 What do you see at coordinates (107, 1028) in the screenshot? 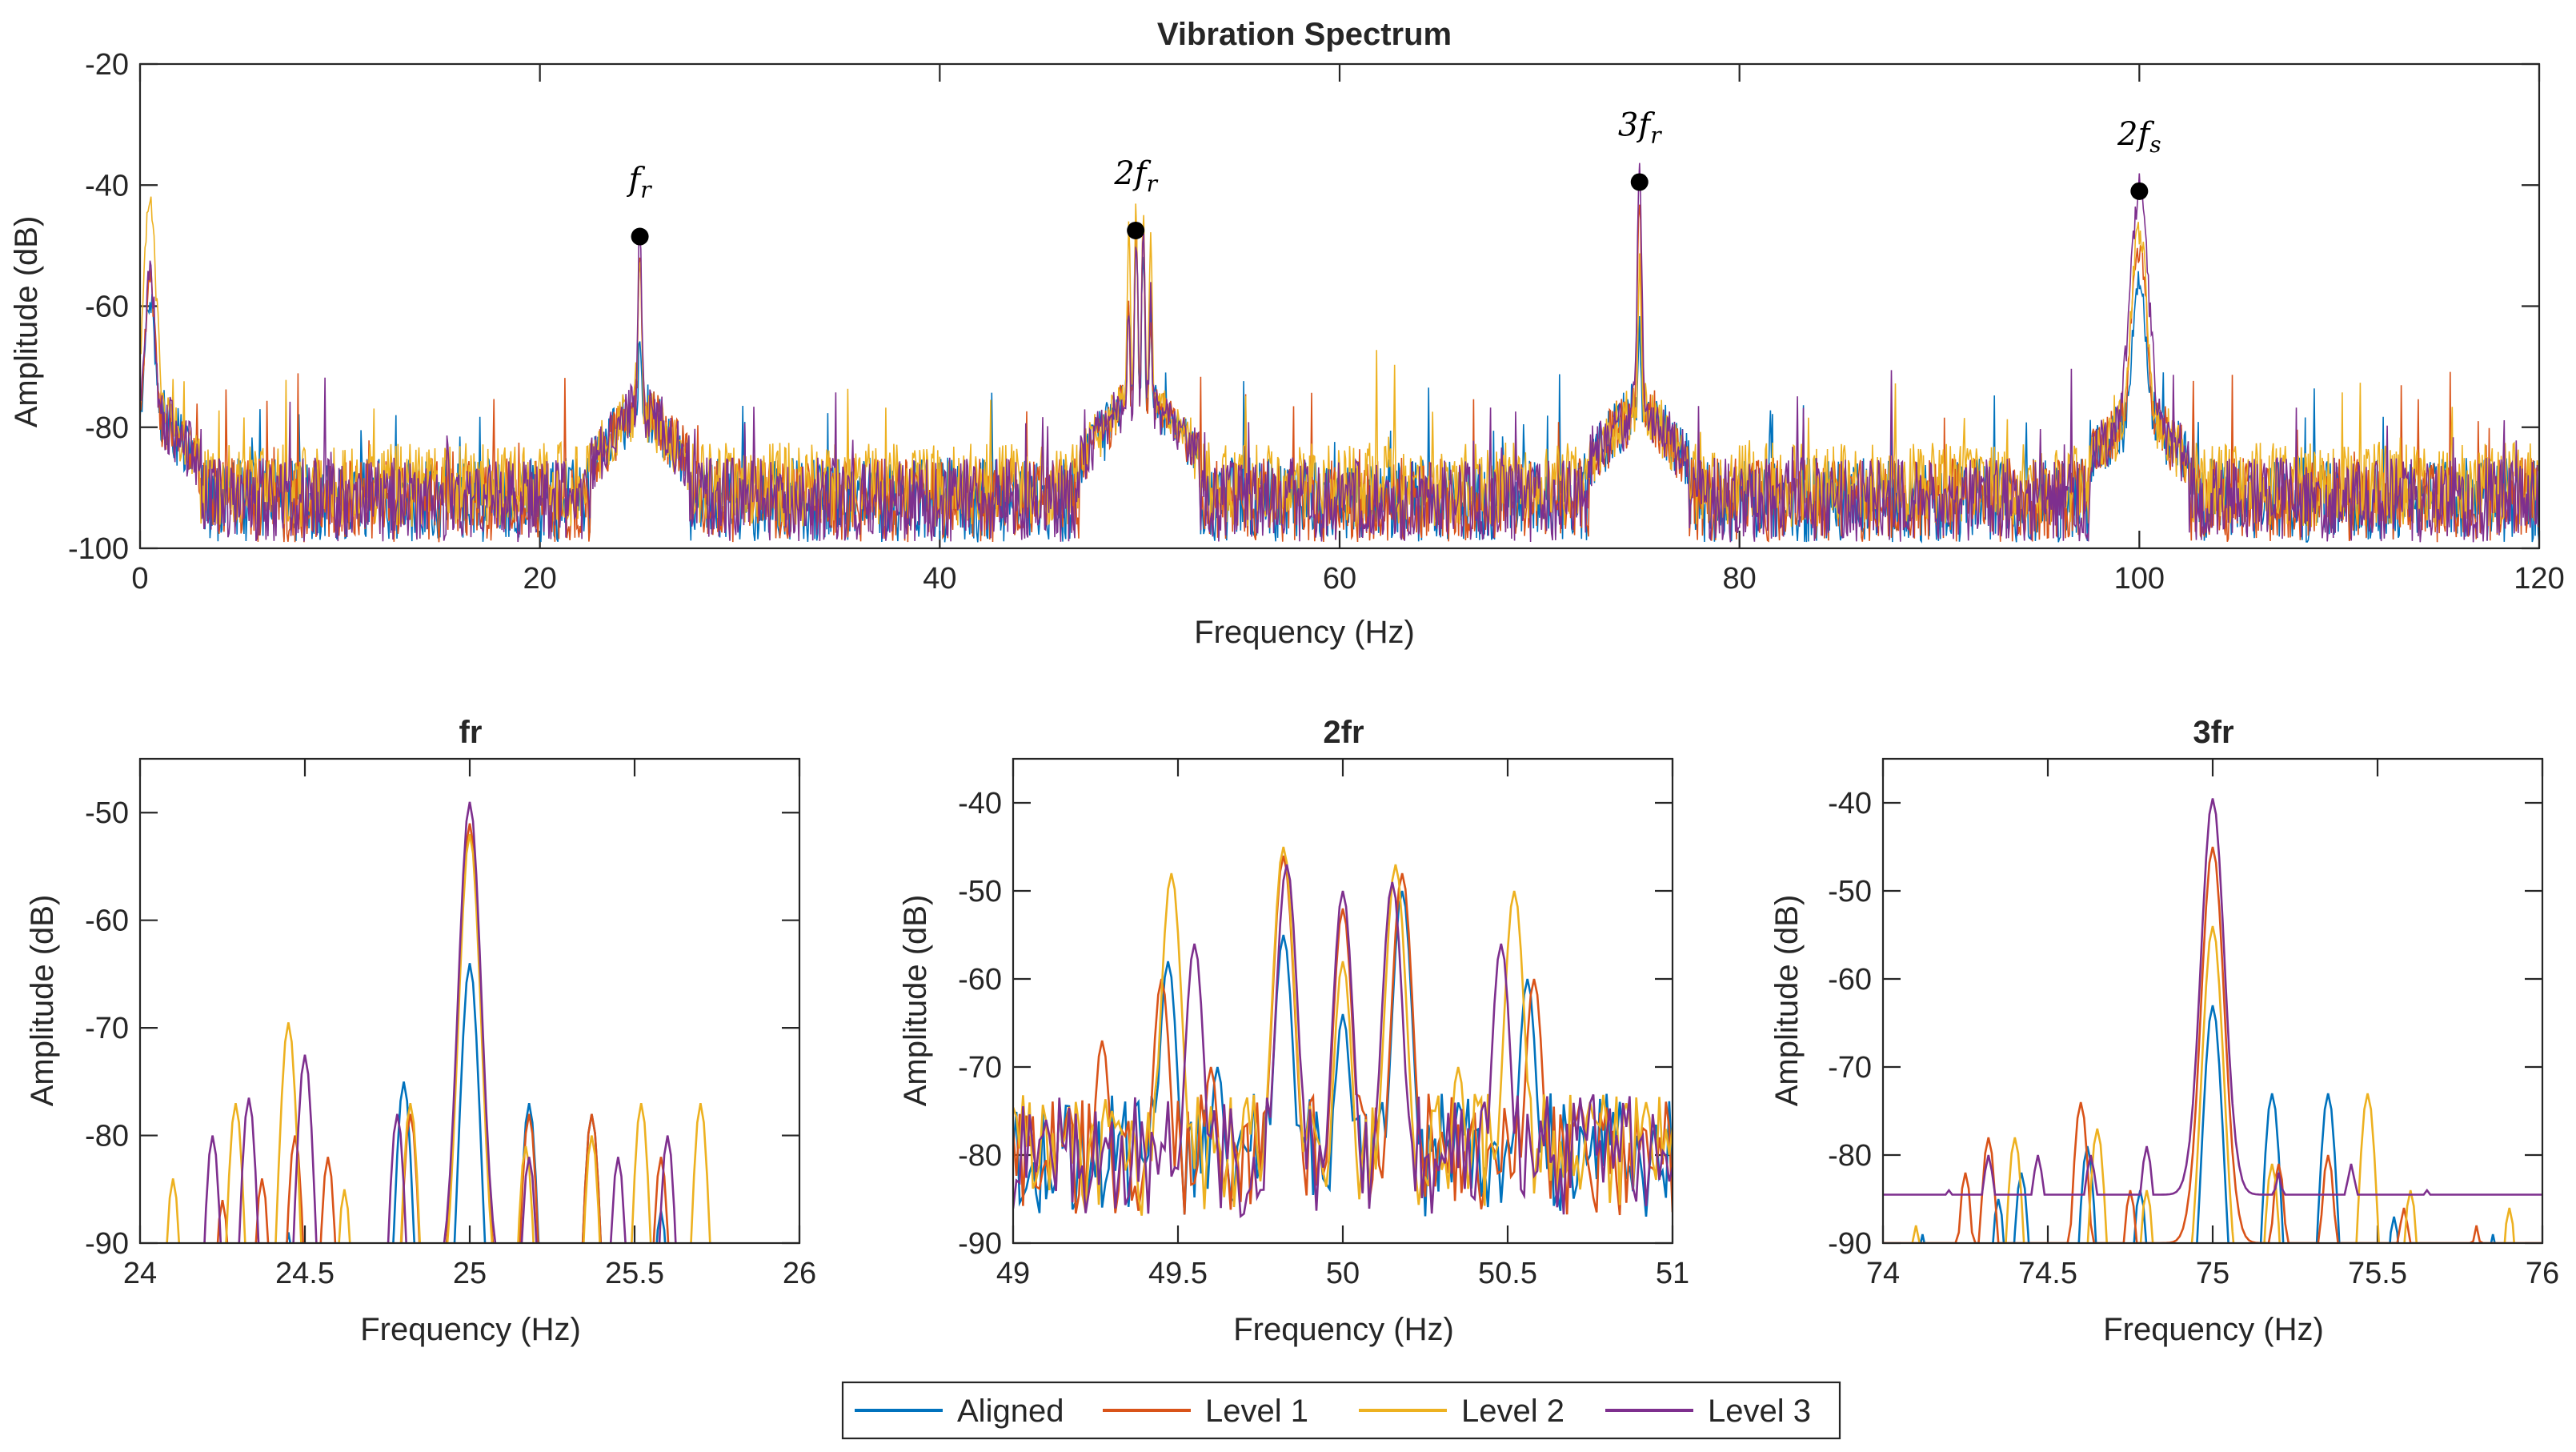
I see `fr-ytick-label: -70` at bounding box center [107, 1028].